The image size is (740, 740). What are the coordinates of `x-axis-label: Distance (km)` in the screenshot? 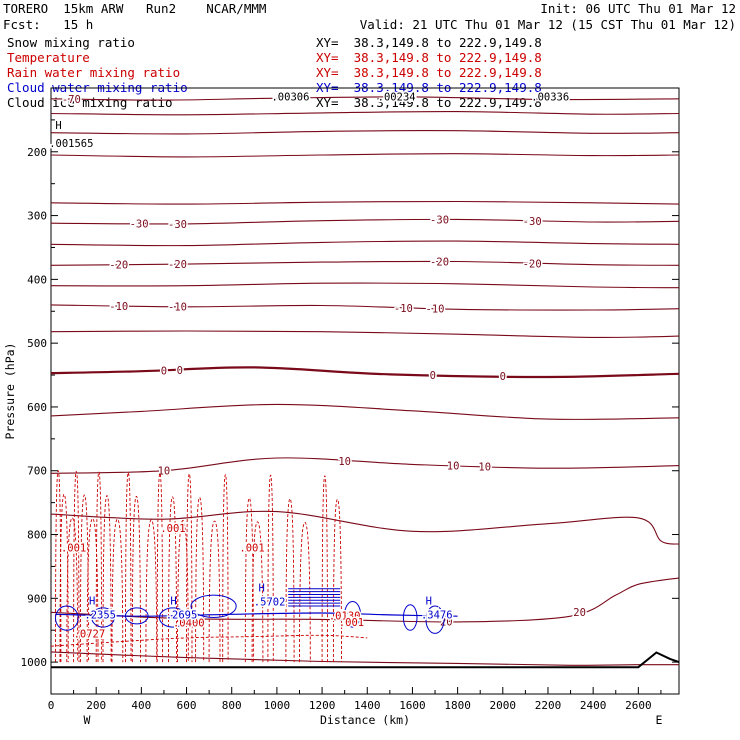 It's located at (365, 720).